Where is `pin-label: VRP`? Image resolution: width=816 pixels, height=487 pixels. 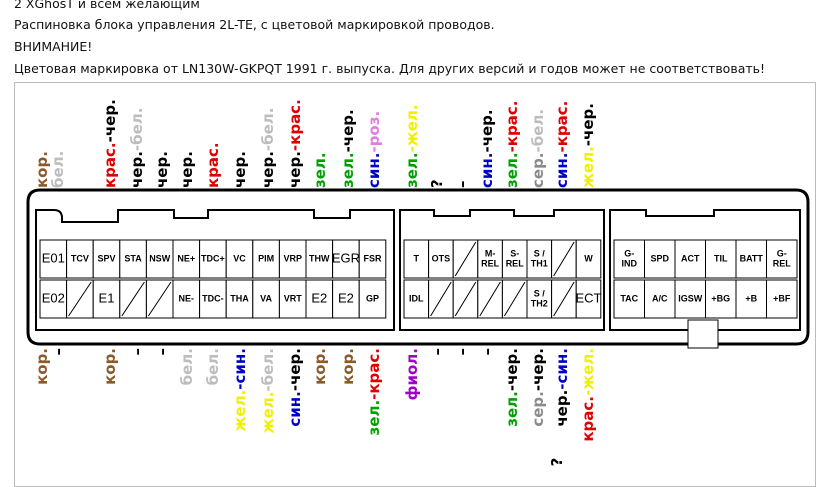
pin-label: VRP is located at coordinates (292, 258).